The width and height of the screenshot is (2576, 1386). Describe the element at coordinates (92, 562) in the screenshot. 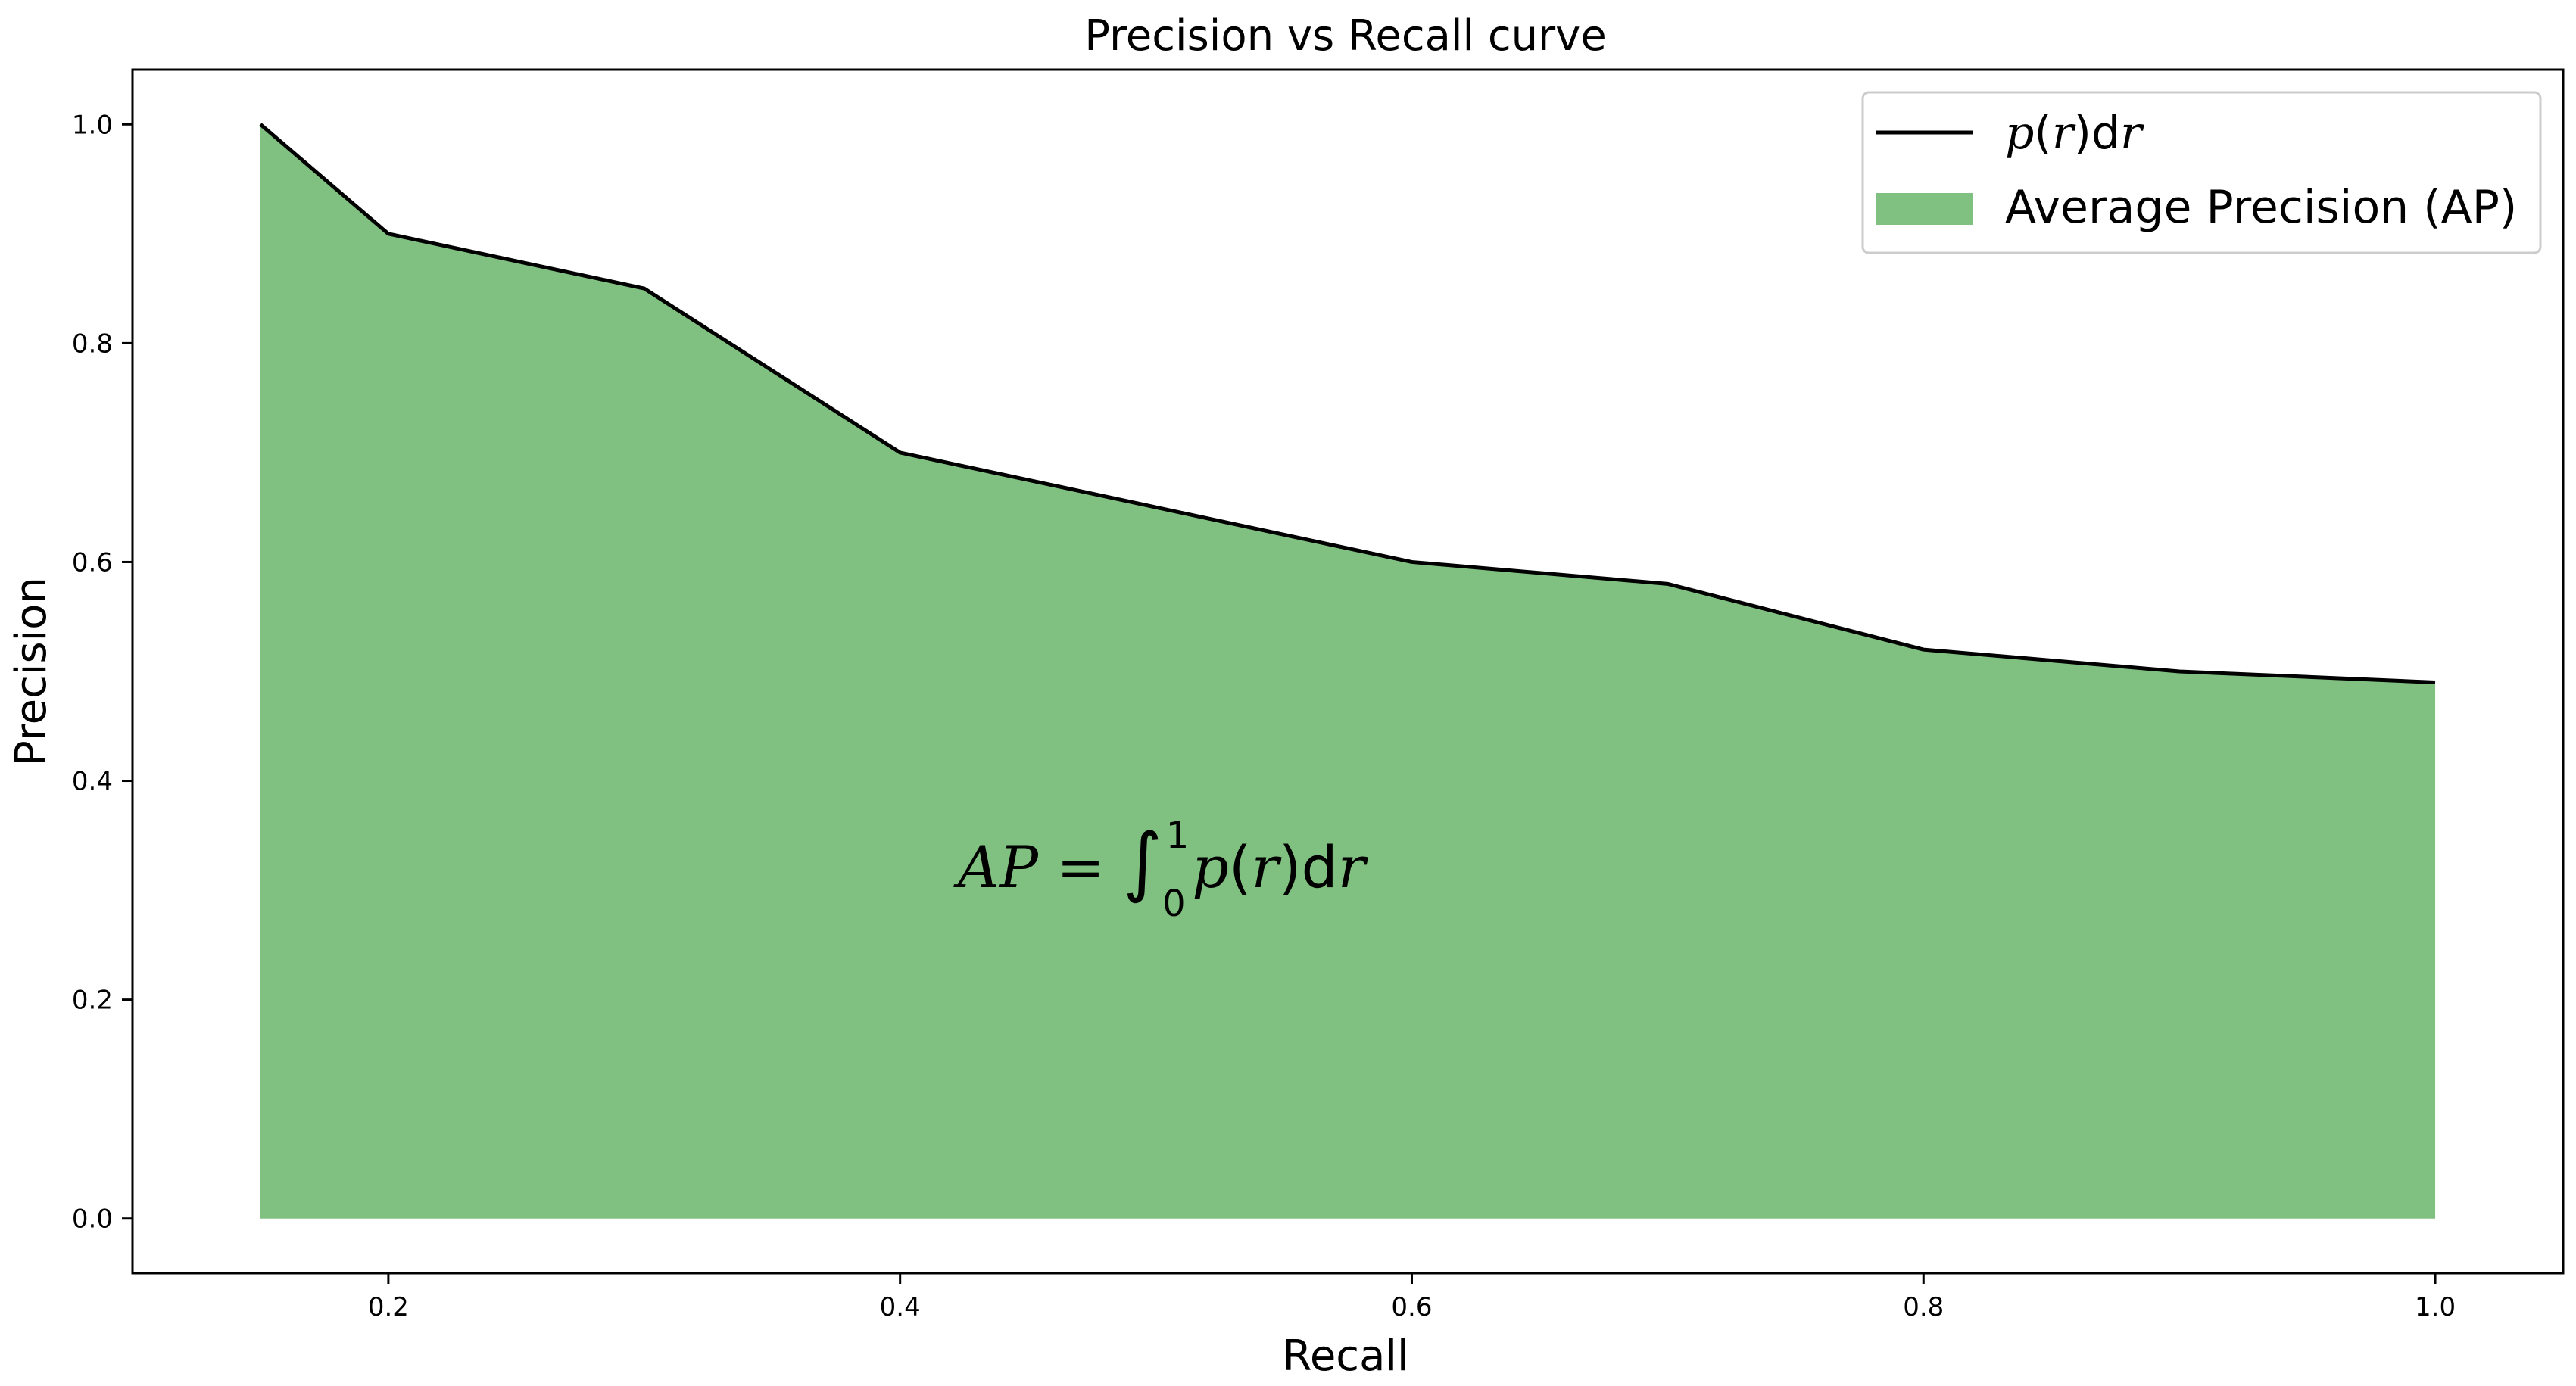

I see `y-tick-label: 0.6` at that location.